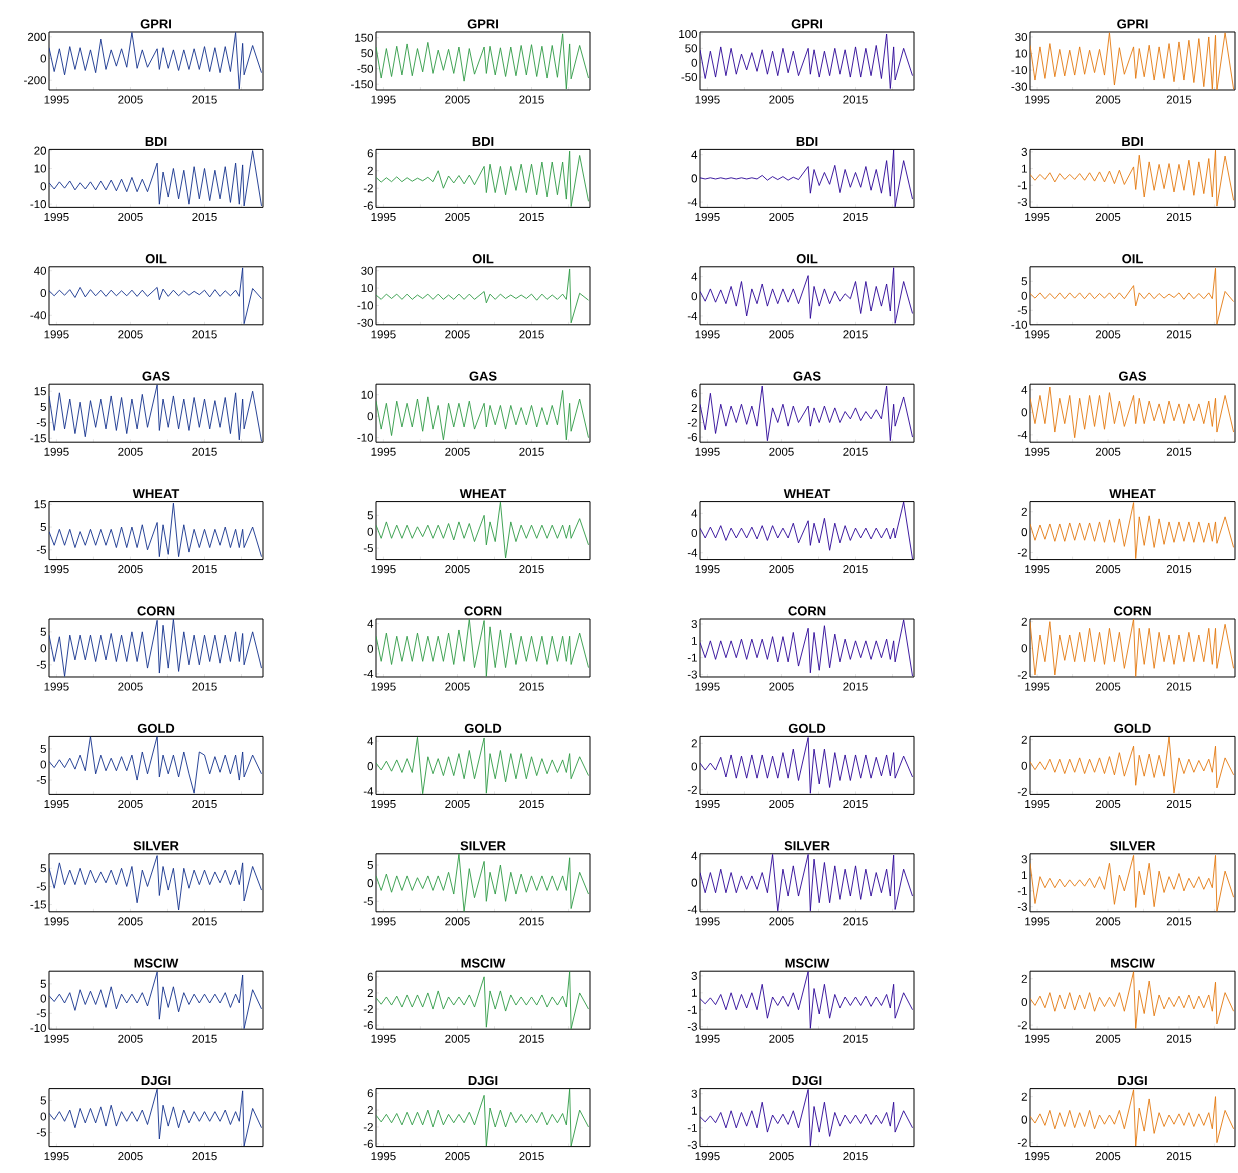  What do you see at coordinates (365, 322) in the screenshot?
I see `y-tick-label: -30` at bounding box center [365, 322].